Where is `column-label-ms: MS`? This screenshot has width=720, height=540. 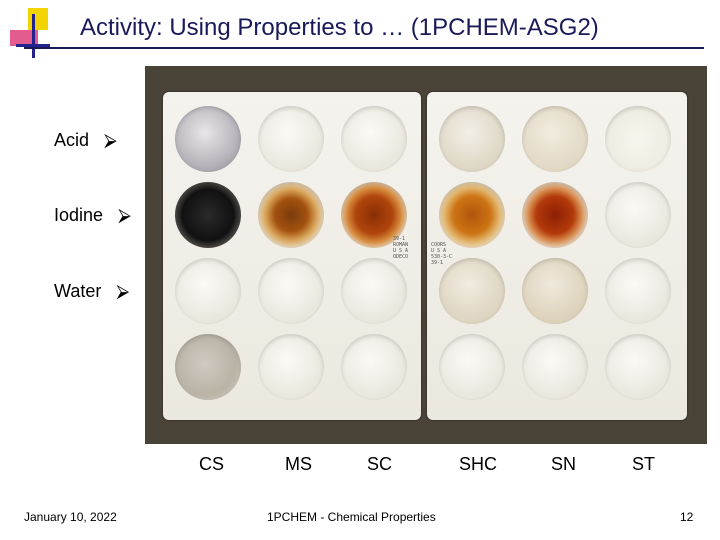
column-label-ms: MS is located at coordinates (298, 464).